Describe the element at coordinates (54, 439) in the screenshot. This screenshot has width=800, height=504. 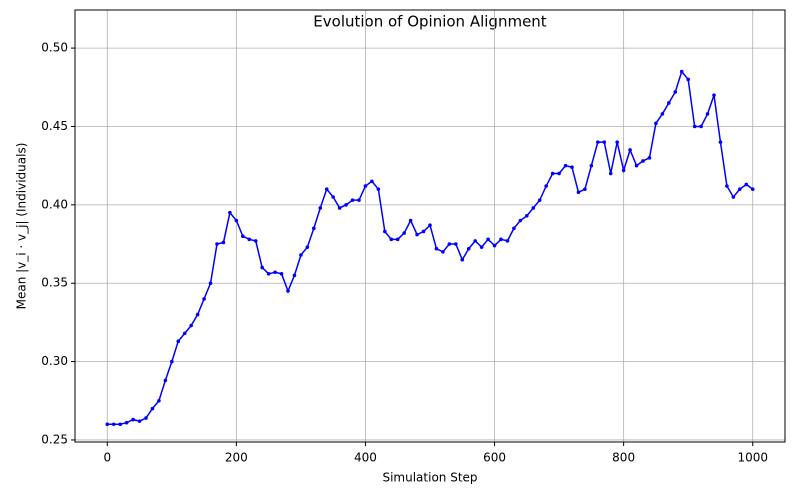
I see `y-tick-label: 0.25` at that location.